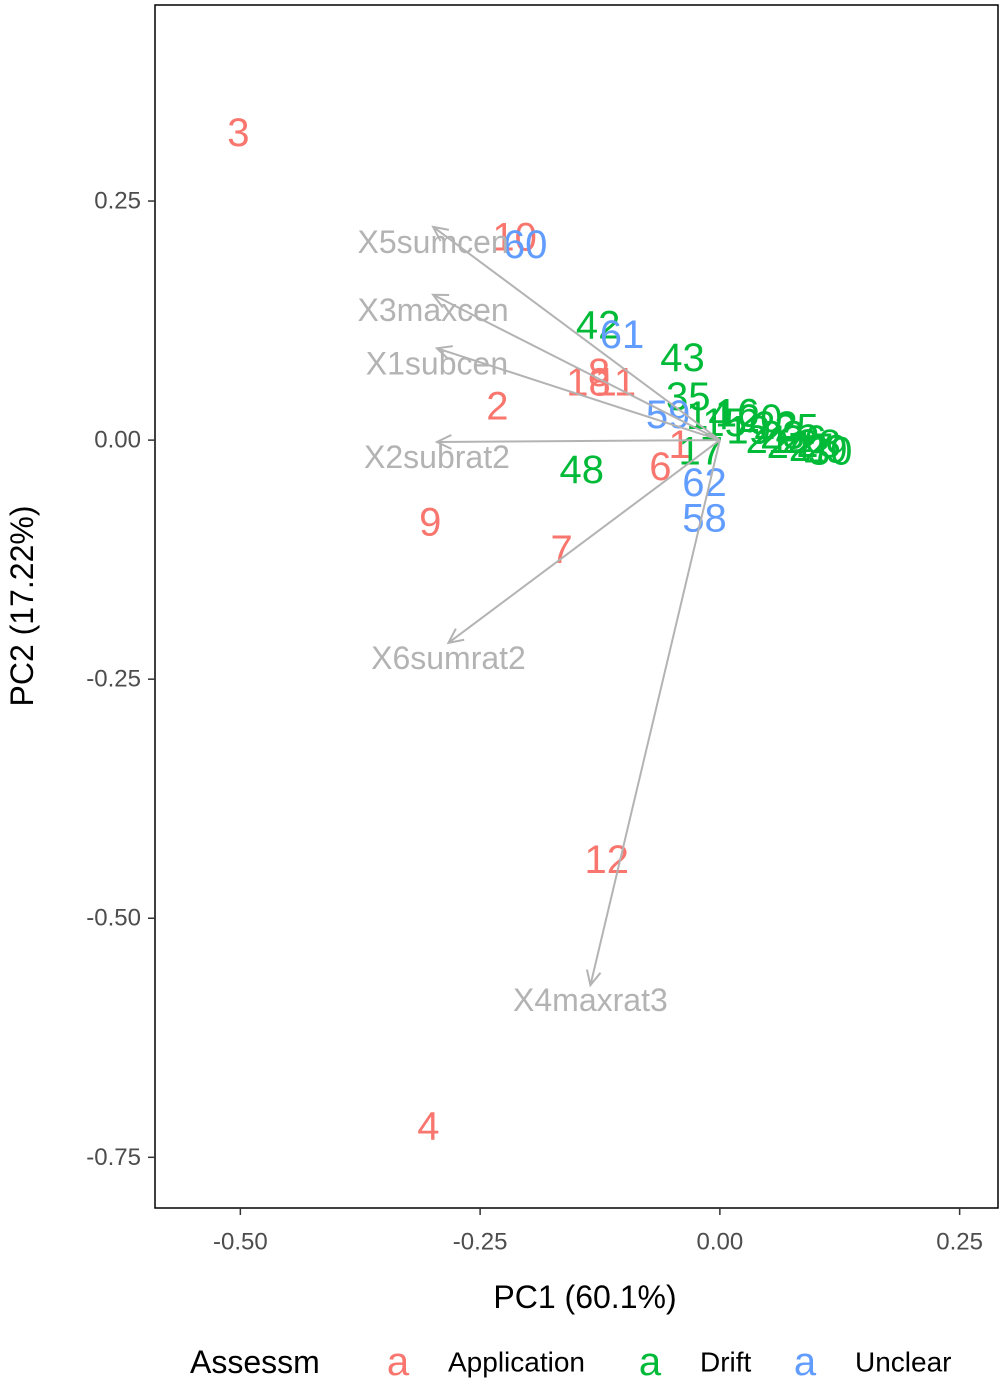 The image size is (1003, 1388). Describe the element at coordinates (748, 431) in the screenshot. I see `point-label: 19` at that location.